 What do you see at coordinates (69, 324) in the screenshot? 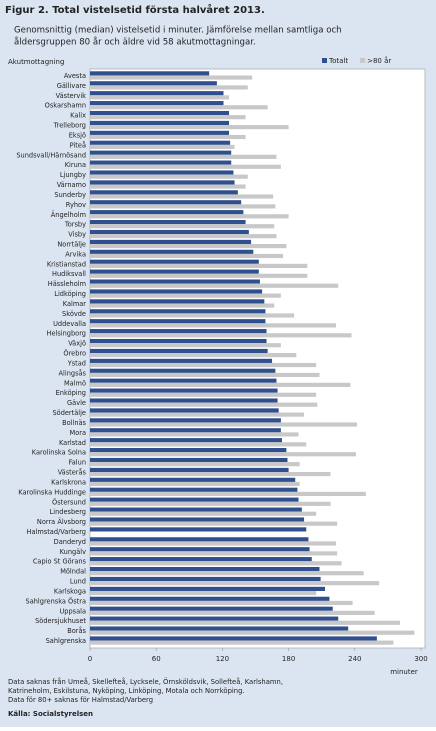
I see `y-tick-label: Uddevalla` at bounding box center [69, 324].